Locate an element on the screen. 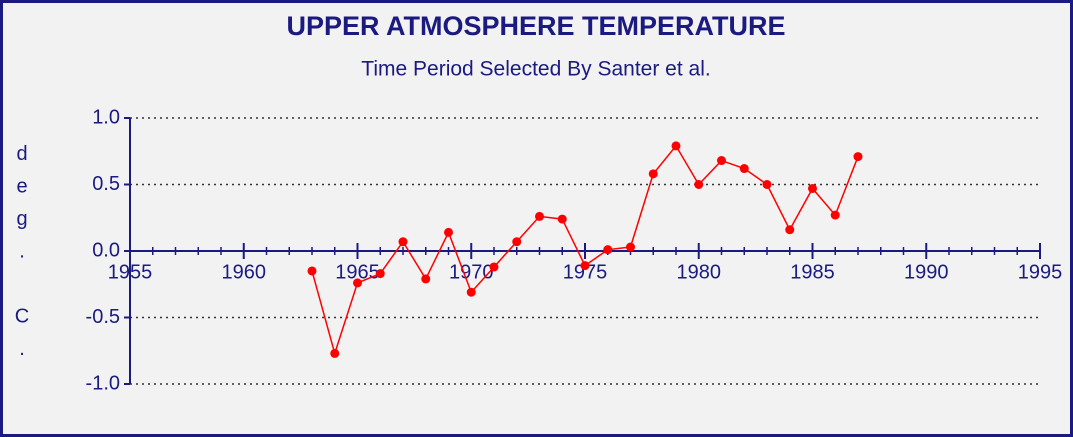 The width and height of the screenshot is (1073, 437). y-tick-label: -0.5 is located at coordinates (103, 317).